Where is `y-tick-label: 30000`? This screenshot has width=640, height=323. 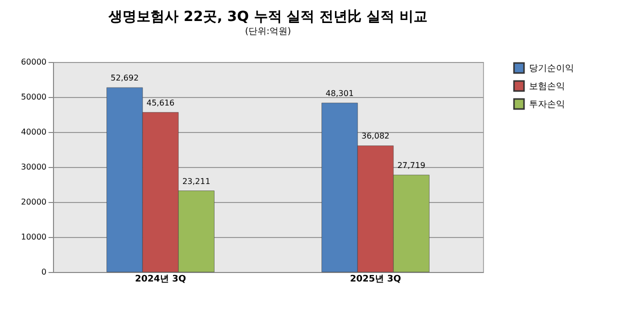
y-tick-label: 30000 is located at coordinates (33, 167).